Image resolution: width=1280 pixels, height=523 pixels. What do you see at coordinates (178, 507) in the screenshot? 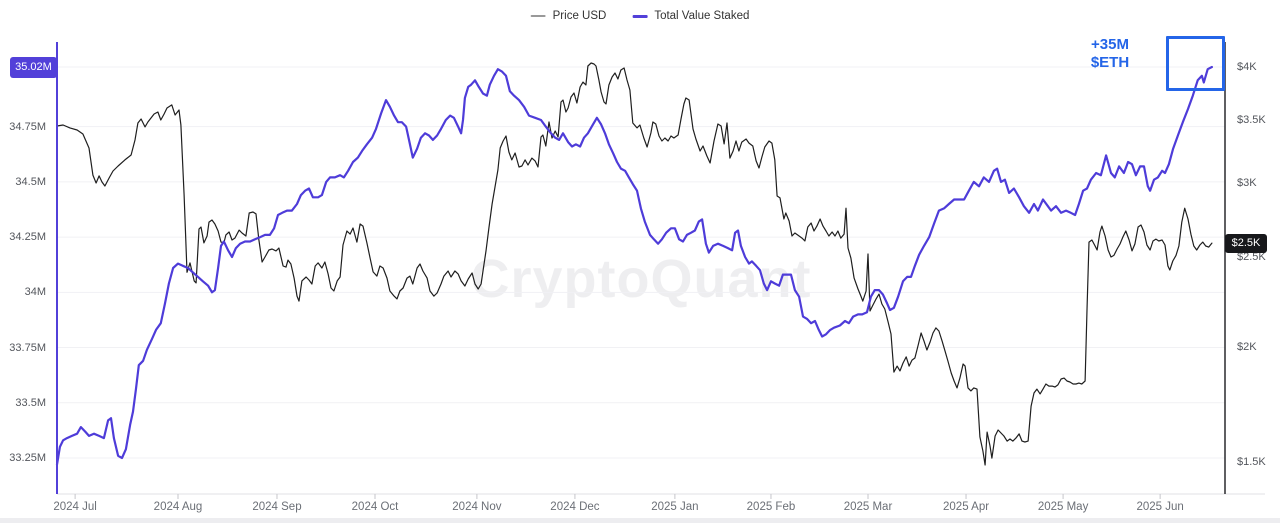
I see `x-axis-tick-label: 2024 Aug` at bounding box center [178, 507].